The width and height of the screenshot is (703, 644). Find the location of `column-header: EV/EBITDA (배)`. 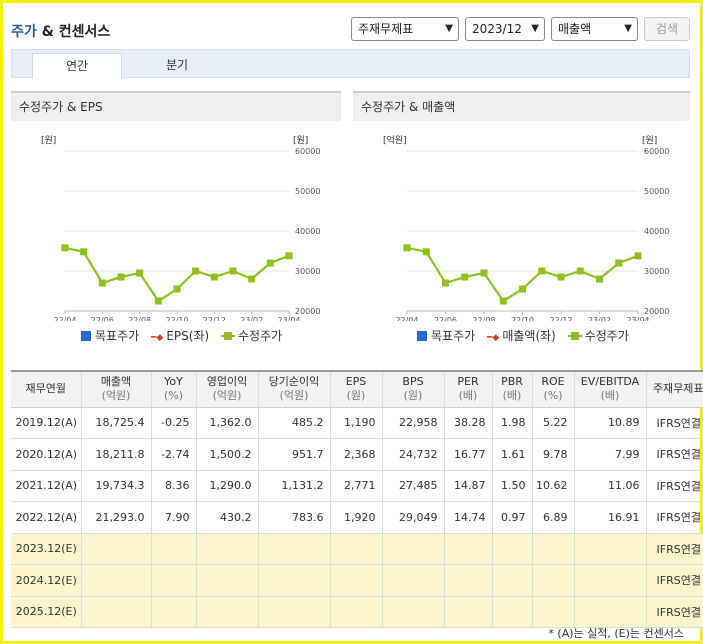

column-header: EV/EBITDA (배) is located at coordinates (609, 389).